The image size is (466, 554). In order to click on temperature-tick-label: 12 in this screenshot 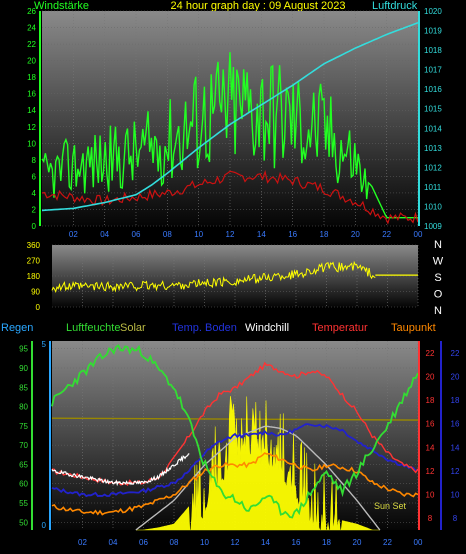, I will do `click(430, 471)`.